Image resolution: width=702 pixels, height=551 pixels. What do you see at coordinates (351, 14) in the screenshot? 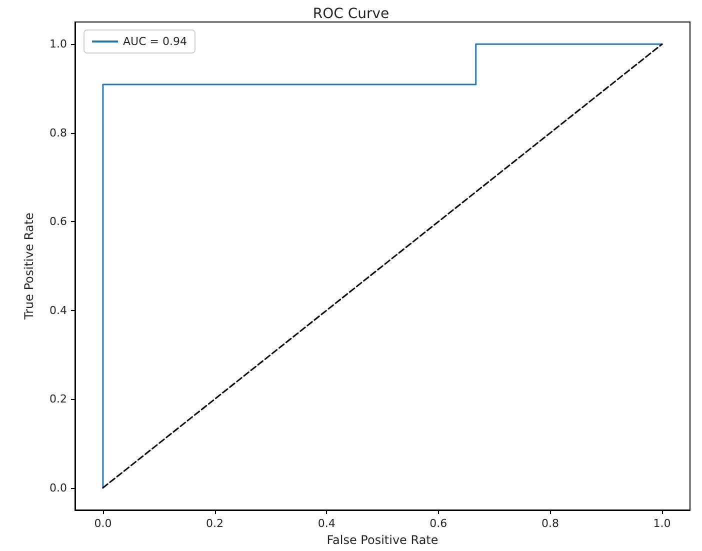
I see `chart-title: ROC Curve` at bounding box center [351, 14].